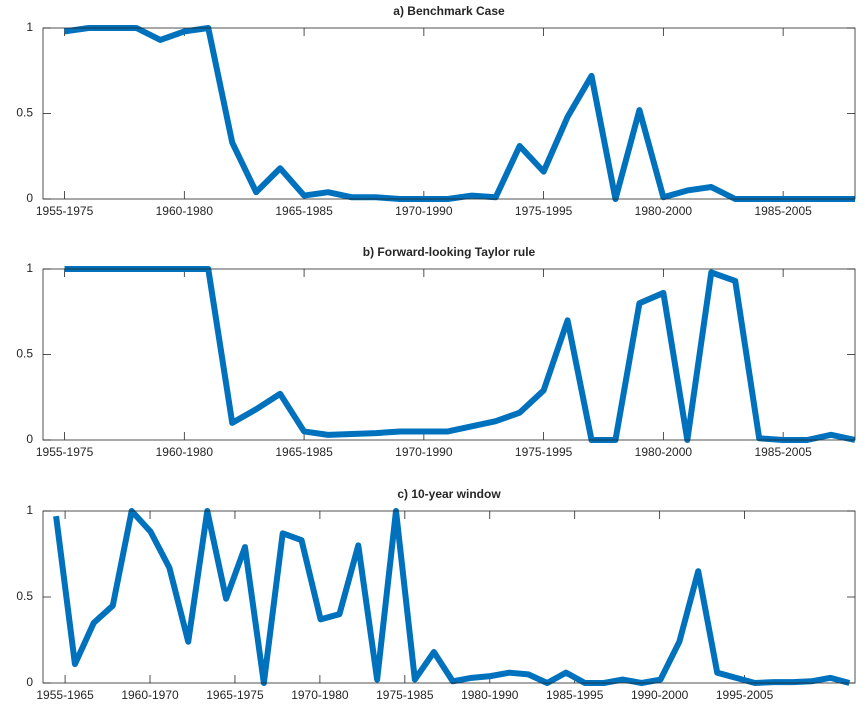 The image size is (868, 715). What do you see at coordinates (65, 695) in the screenshot?
I see `x-tick-label: 1955-1965` at bounding box center [65, 695].